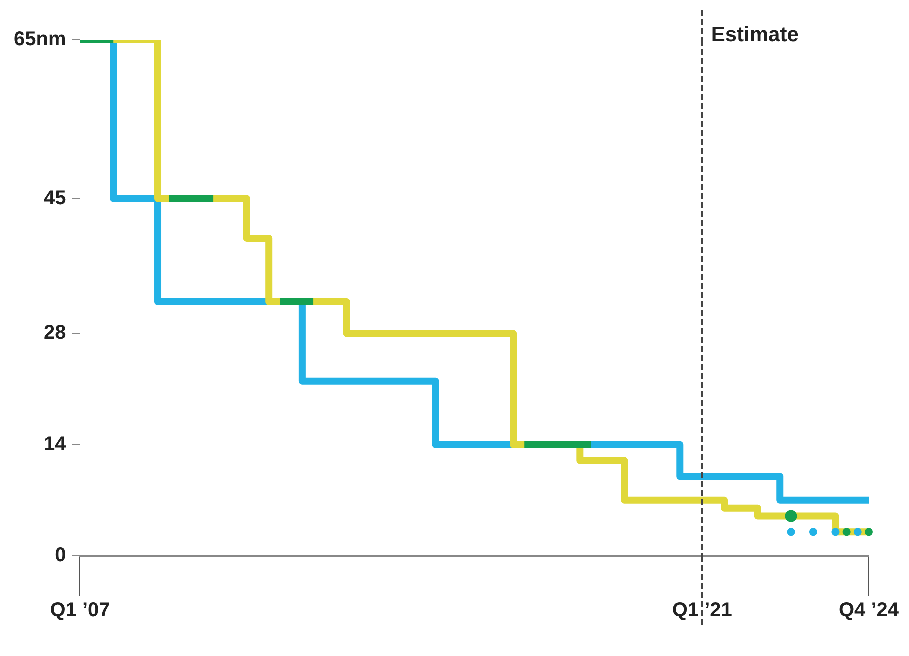  Describe the element at coordinates (56, 444) in the screenshot. I see `y-tick-label: 14` at that location.